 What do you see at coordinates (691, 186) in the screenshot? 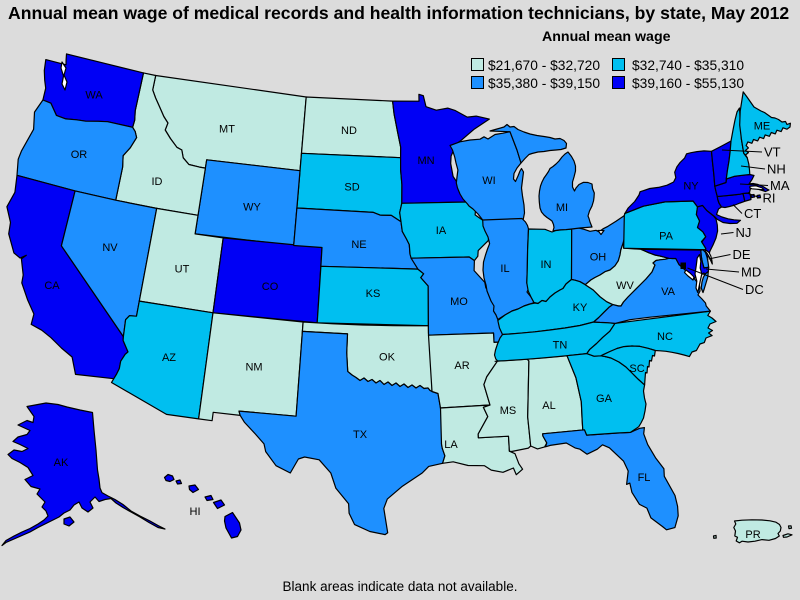
I see `svg-text: NY` at bounding box center [691, 186].